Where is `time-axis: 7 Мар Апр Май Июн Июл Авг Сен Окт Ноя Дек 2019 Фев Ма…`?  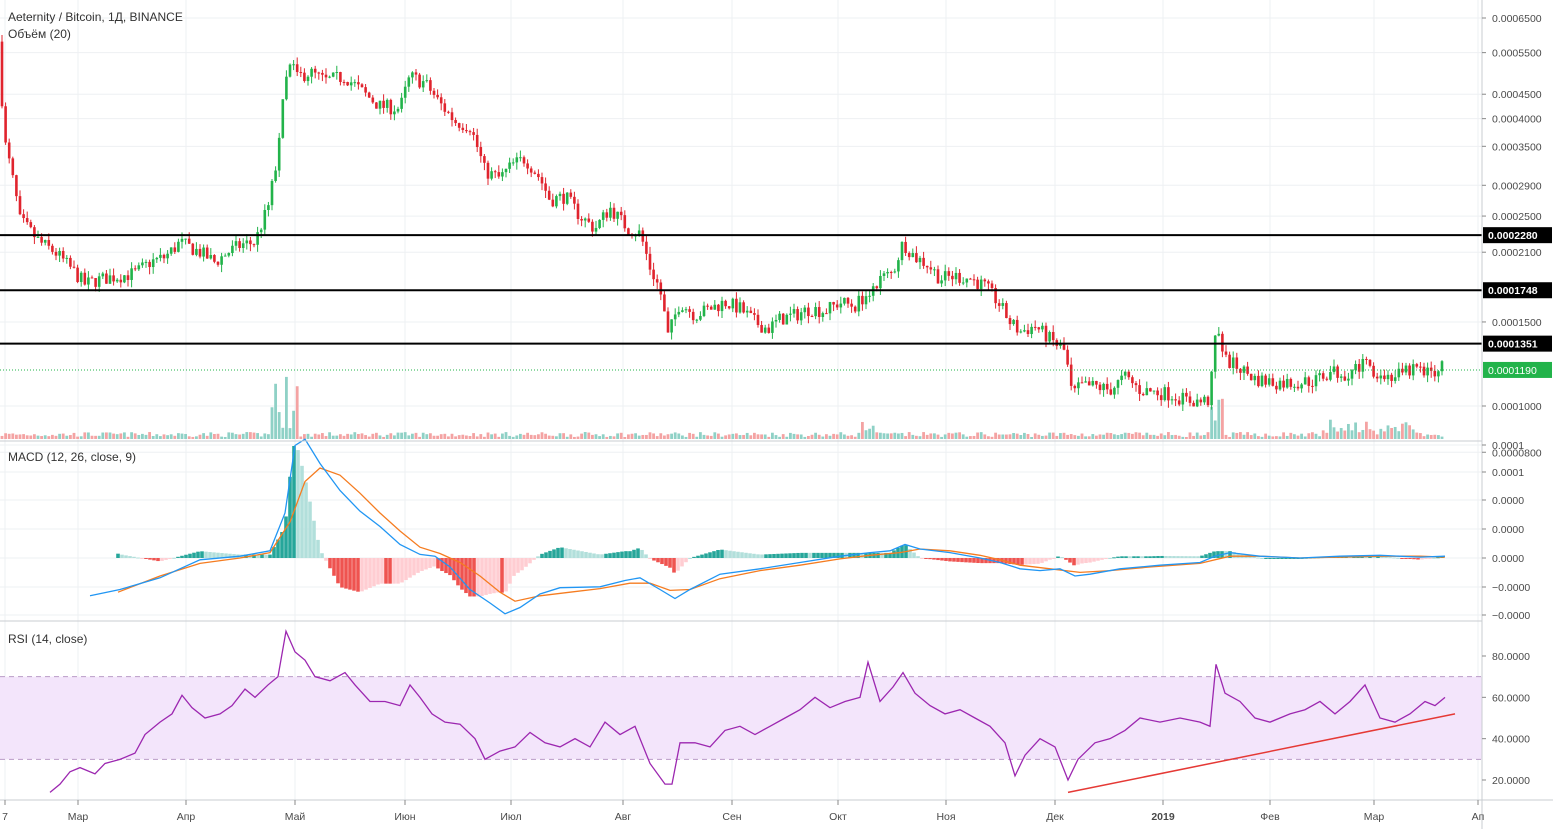
time-axis: 7 Мар Апр Май Июн Июл Авг Сен Окт Ноя Дек 2019 Фев Ма… is located at coordinates (743, 811).